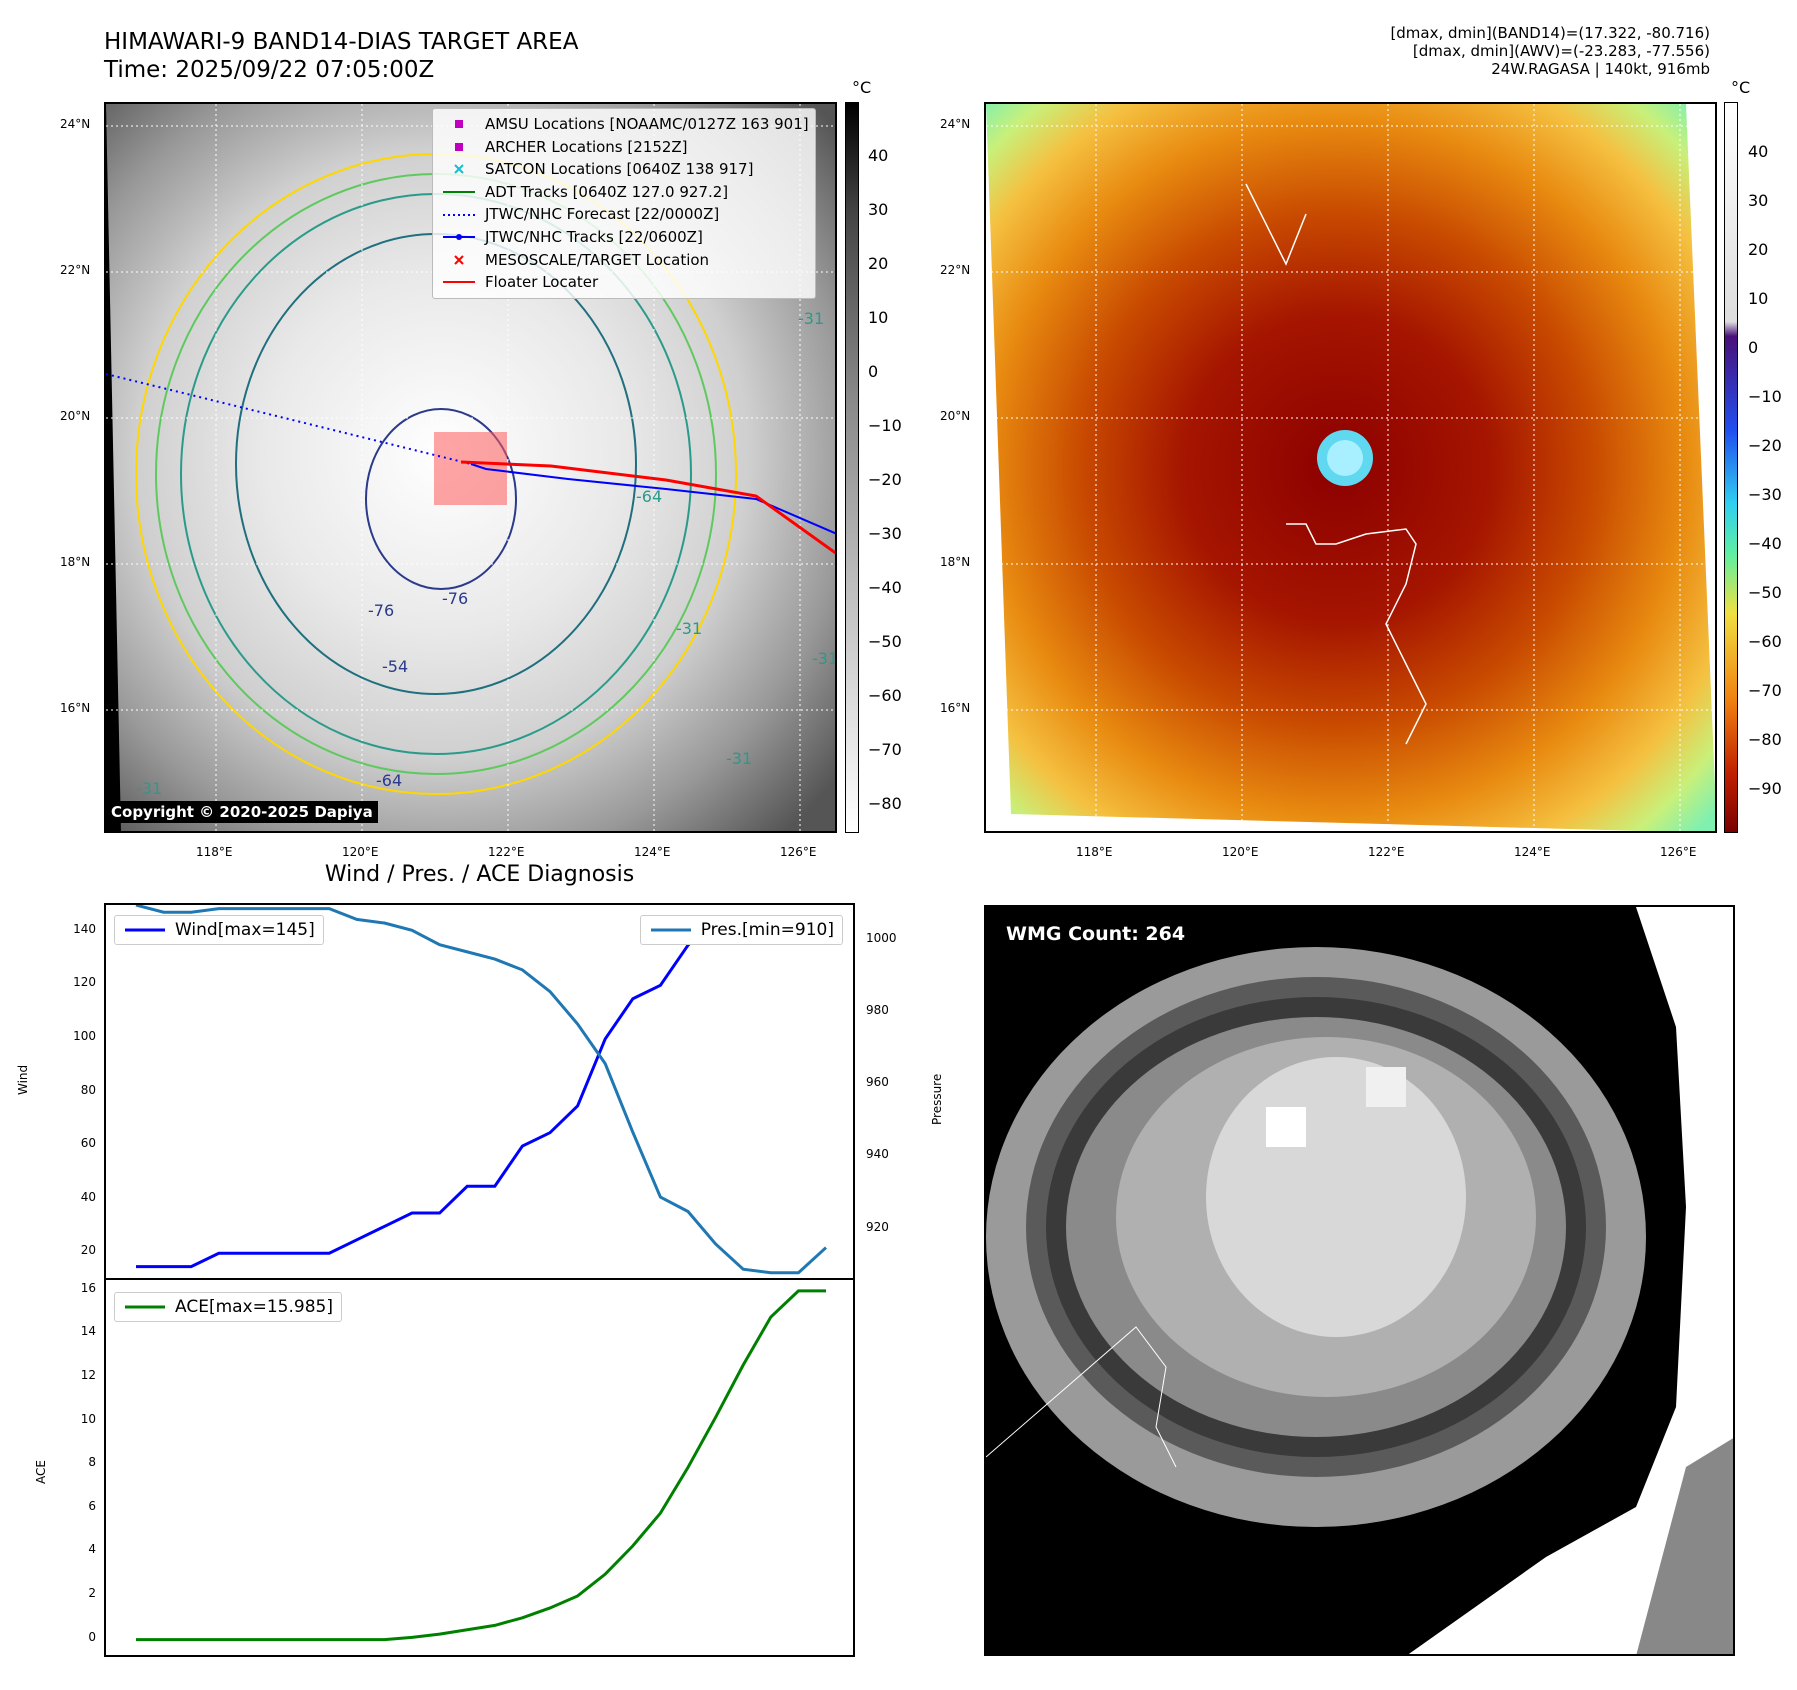 The height and width of the screenshot is (1690, 1797). What do you see at coordinates (885, 587) in the screenshot?
I see `colorbar-tick-label: −40` at bounding box center [885, 587].